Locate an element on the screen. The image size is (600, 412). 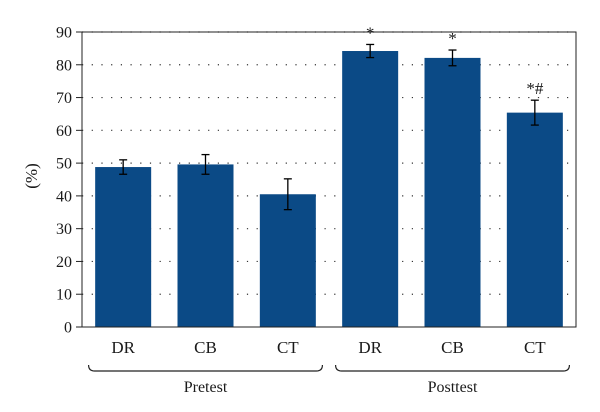
x-category-labels: DR CB CT DR CB CT is located at coordinates (328, 347).